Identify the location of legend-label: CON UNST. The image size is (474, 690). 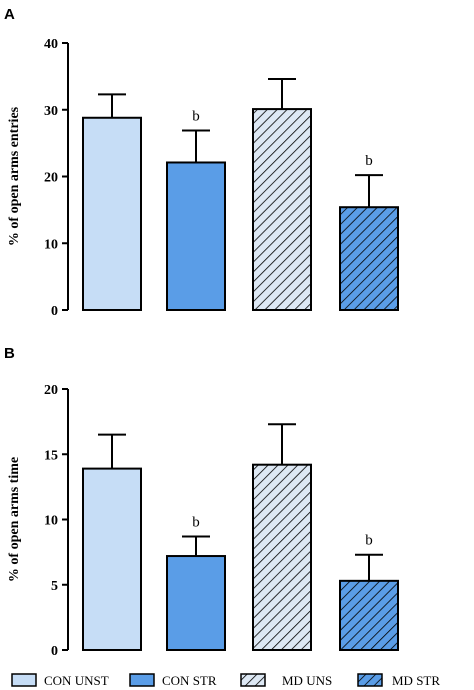
(76, 680).